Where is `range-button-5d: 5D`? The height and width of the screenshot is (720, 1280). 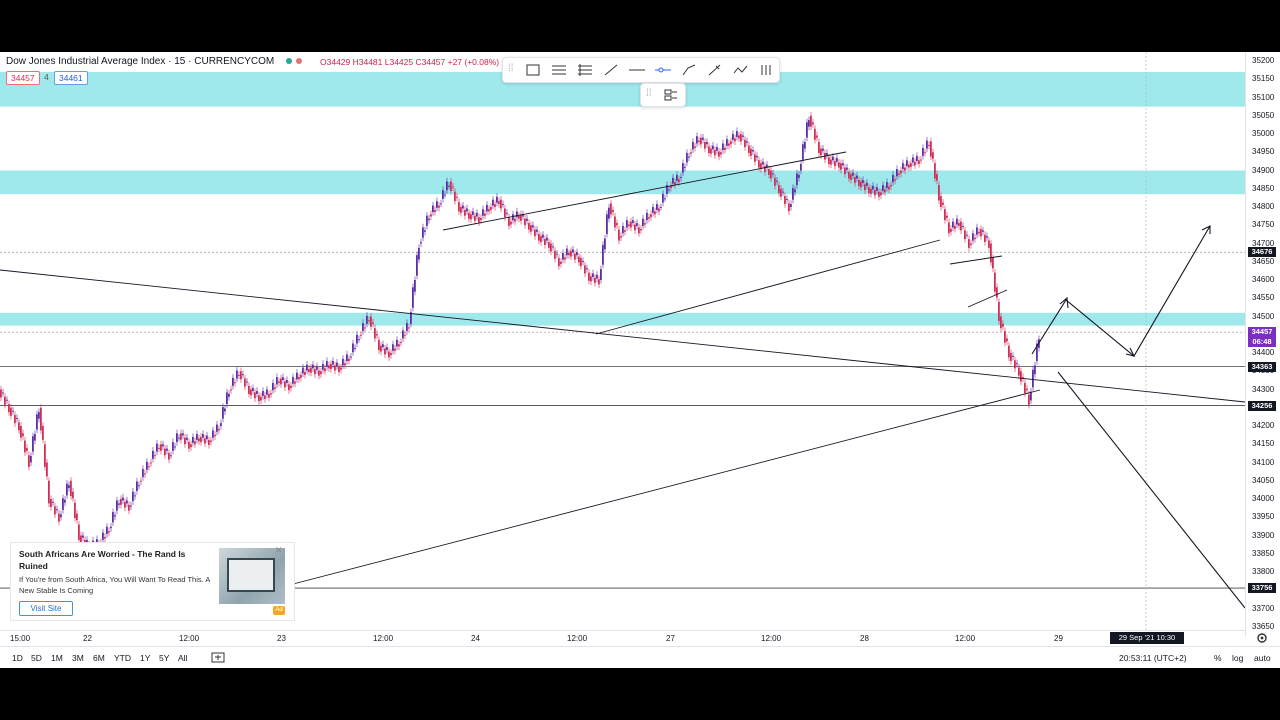
range-button-5d: 5D is located at coordinates (36, 658).